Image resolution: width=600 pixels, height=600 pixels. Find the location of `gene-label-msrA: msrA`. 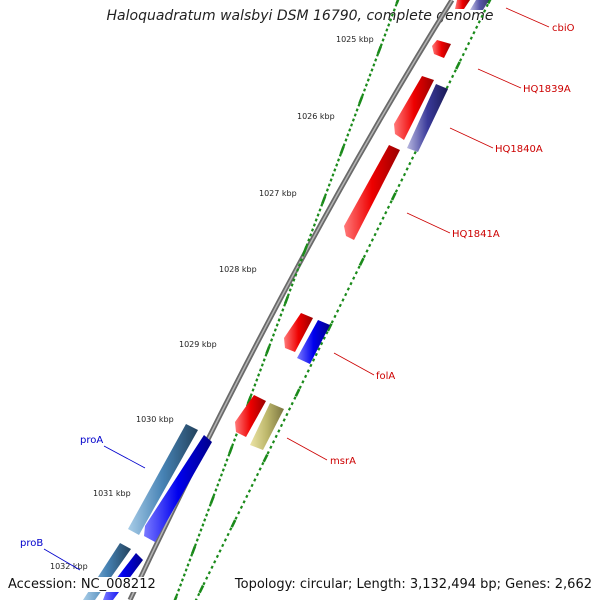

gene-label-msrA: msrA is located at coordinates (343, 461).